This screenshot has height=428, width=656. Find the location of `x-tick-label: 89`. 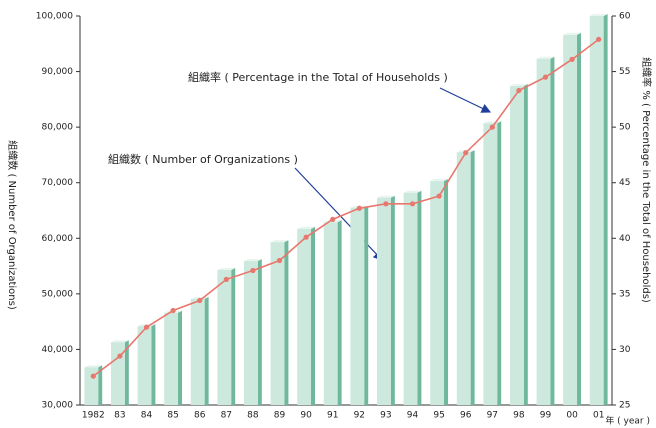

x-tick-label: 89 is located at coordinates (280, 416).